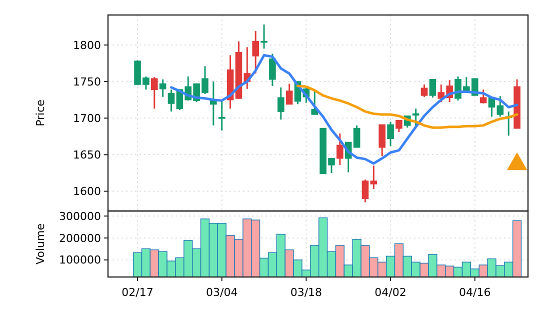 Image resolution: width=556 pixels, height=322 pixels. Describe the element at coordinates (87, 155) in the screenshot. I see `y-tick-label: 1650` at that location.